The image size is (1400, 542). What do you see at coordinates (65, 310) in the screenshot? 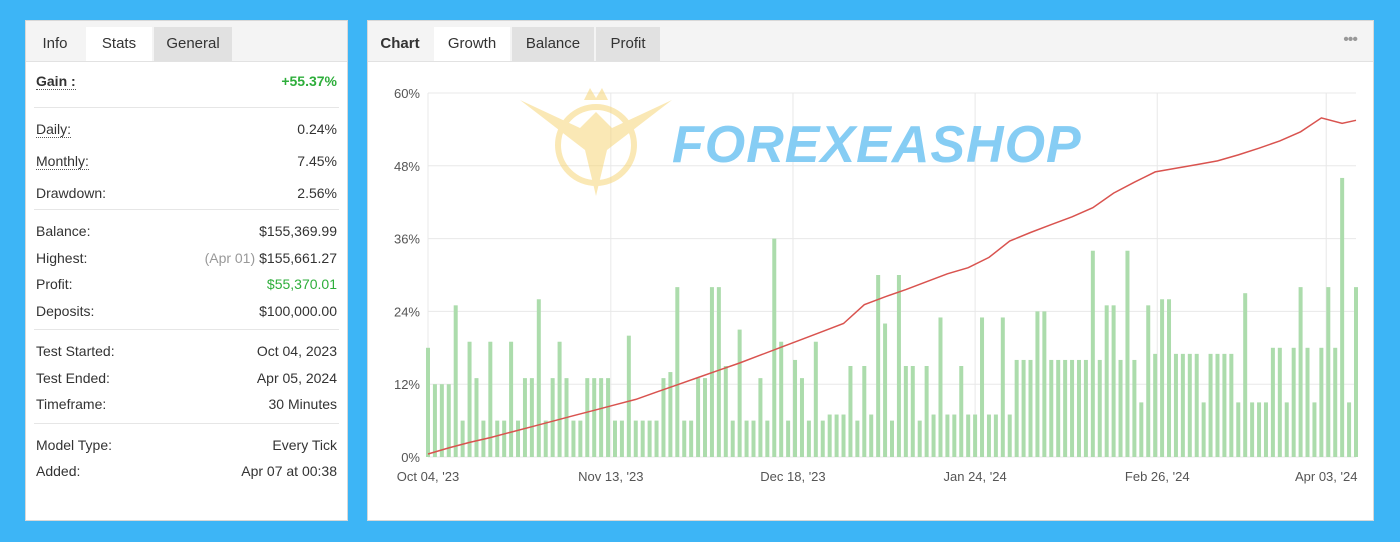
I see `stat-label: Deposits:` at bounding box center [65, 310].